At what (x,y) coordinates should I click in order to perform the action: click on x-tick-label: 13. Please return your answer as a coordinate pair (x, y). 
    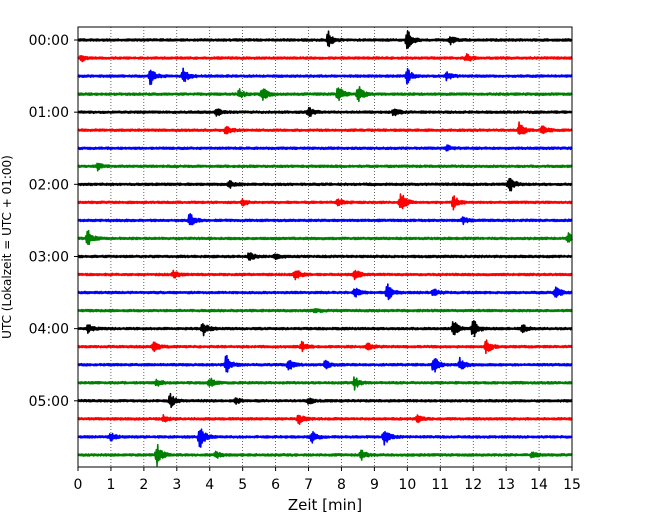
    Looking at the image, I should click on (506, 485).